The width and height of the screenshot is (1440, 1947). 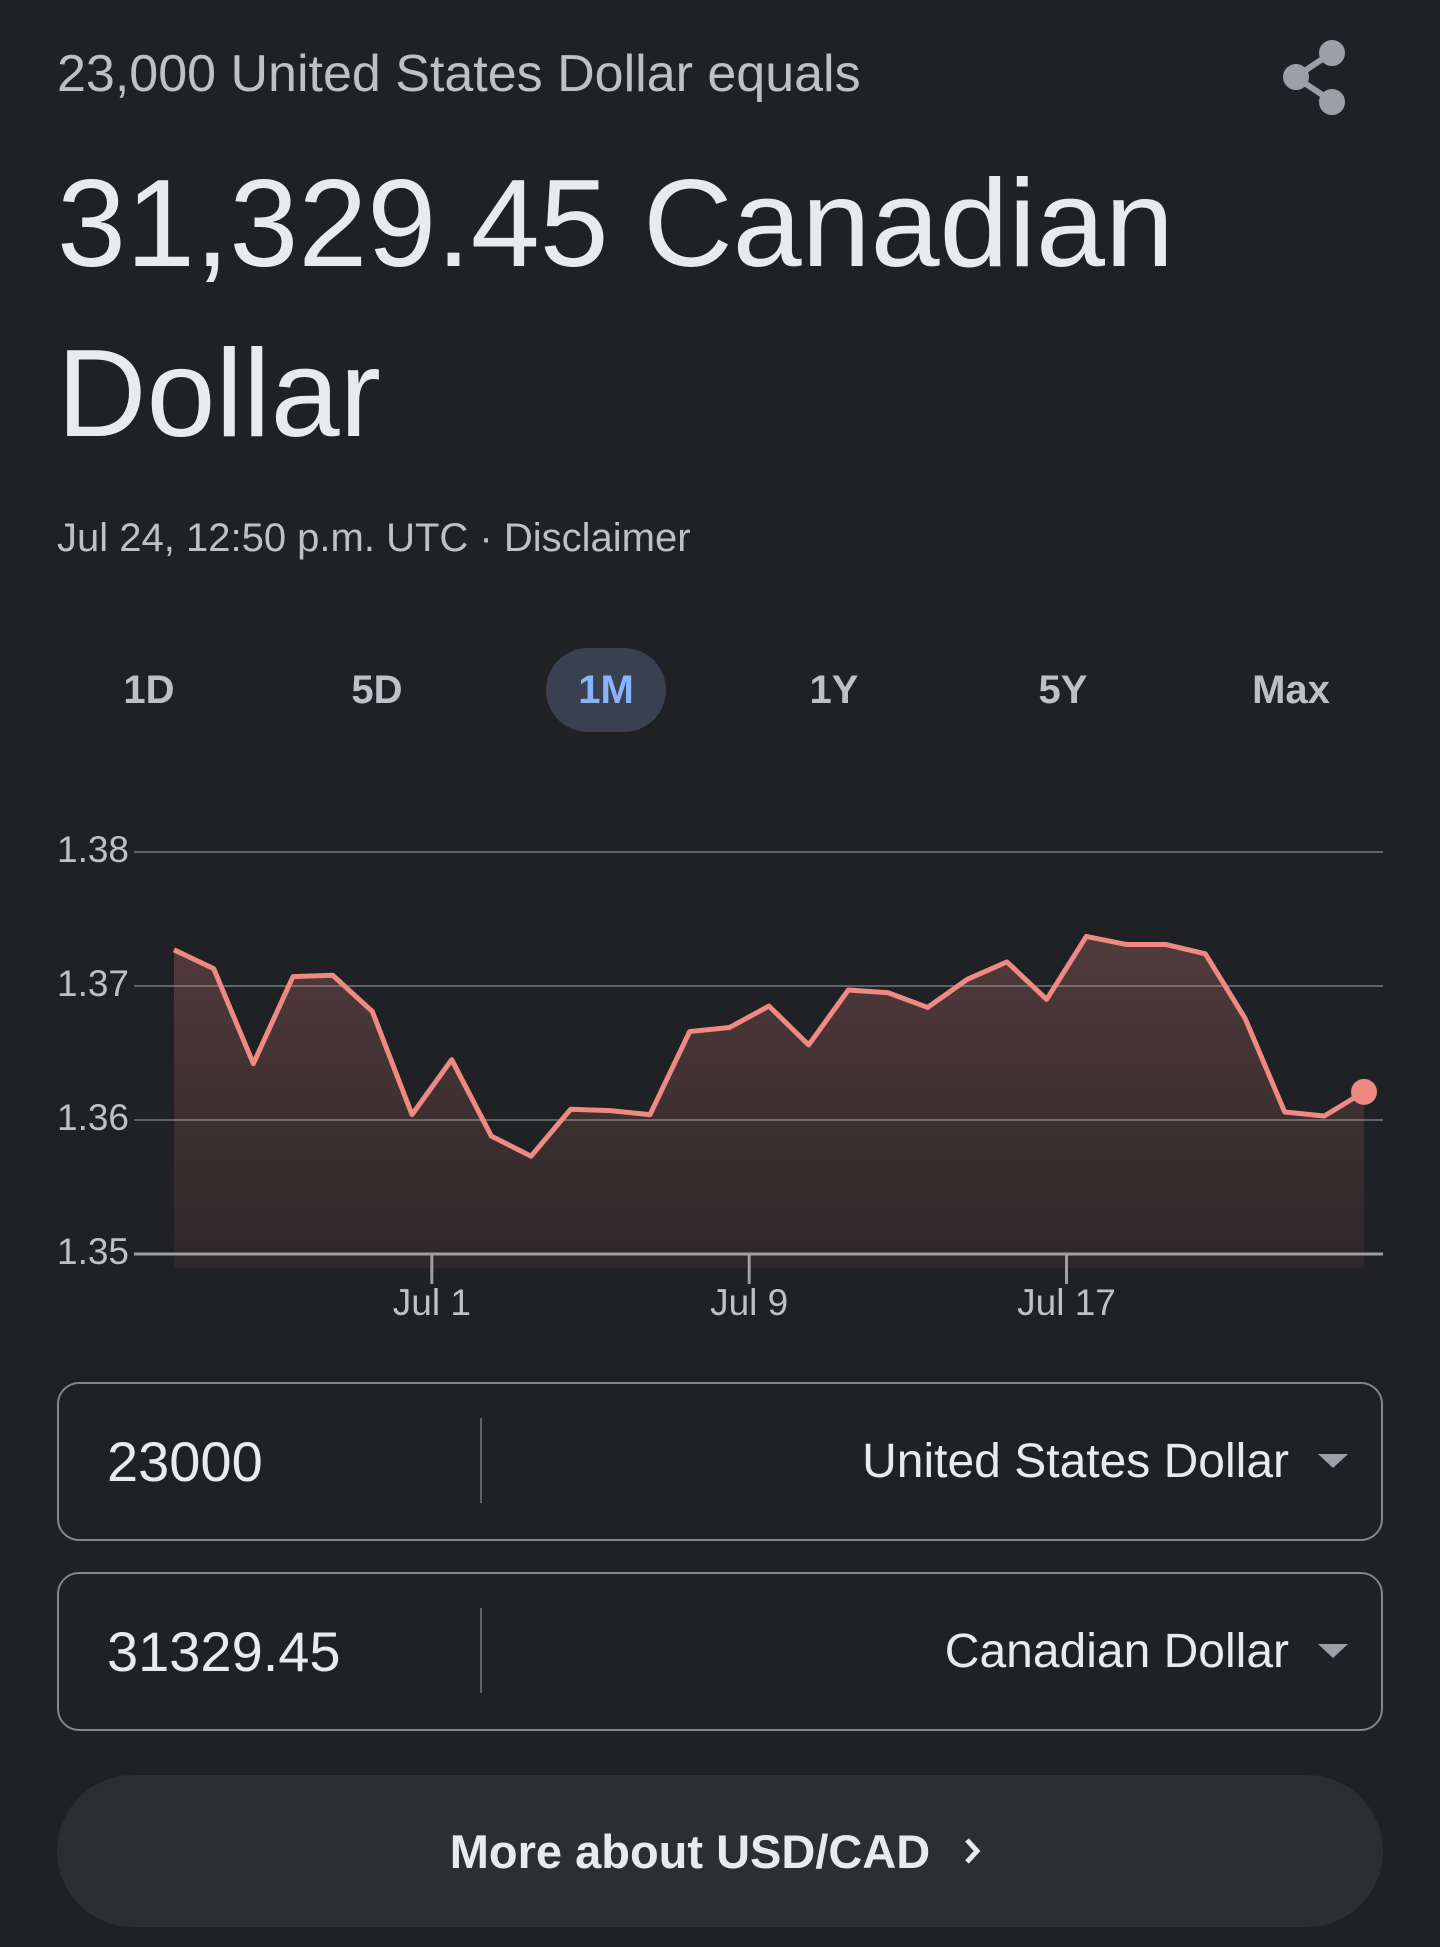 I want to click on range-tab: 1Y, so click(x=834, y=689).